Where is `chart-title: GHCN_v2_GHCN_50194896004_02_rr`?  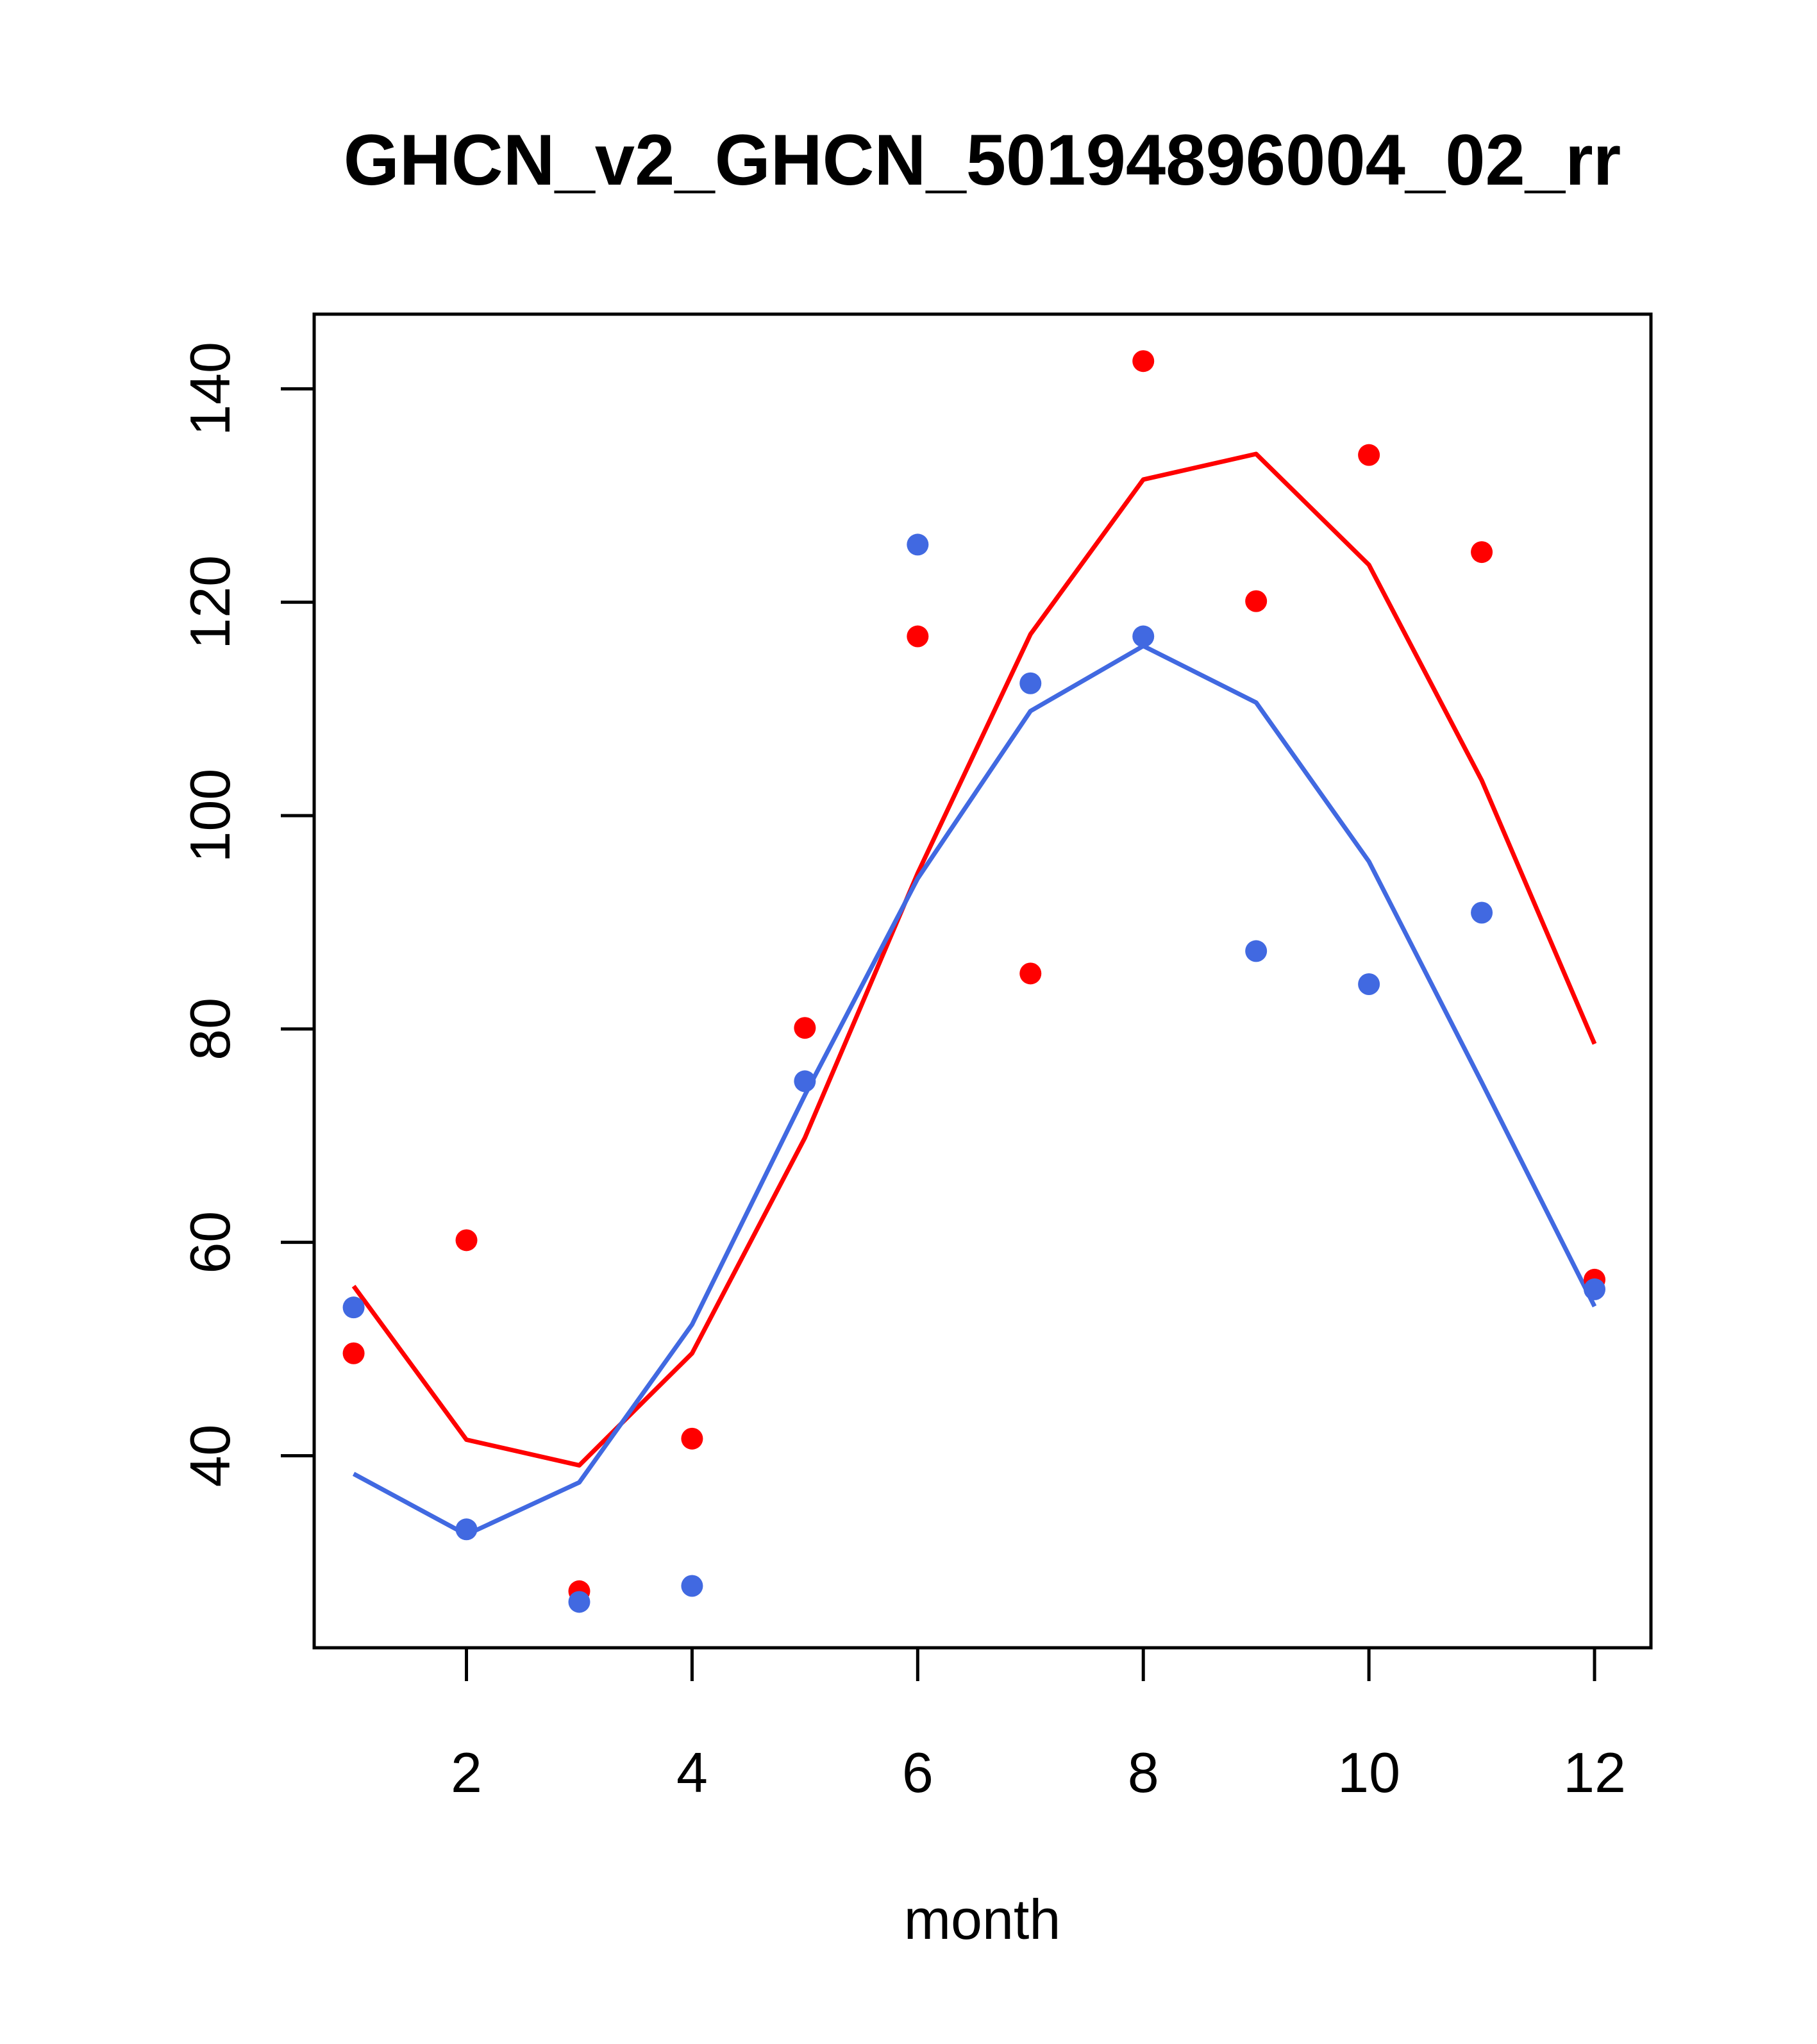 chart-title: GHCN_v2_GHCN_50194896004_02_rr is located at coordinates (982, 160).